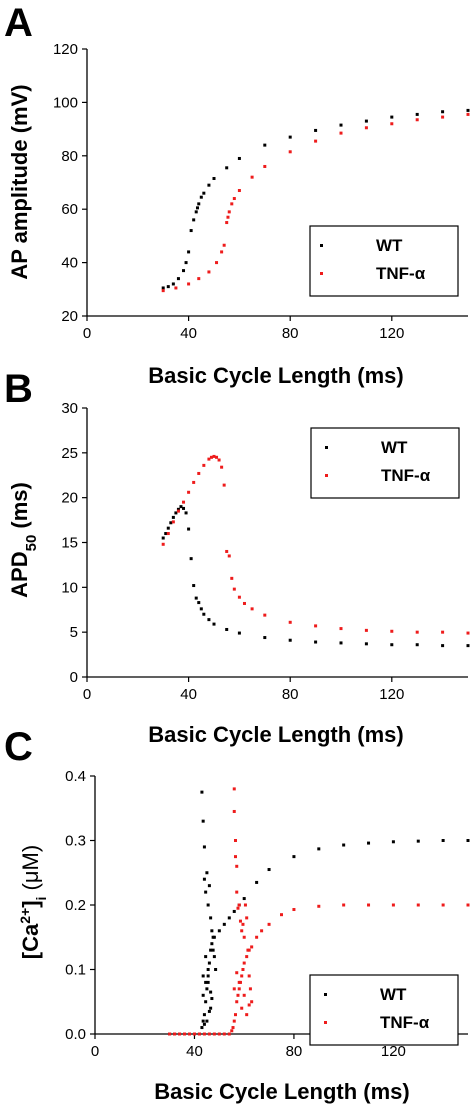 Image resolution: width=474 pixels, height=1109 pixels. I want to click on panel-a-x-tick-label: 0, so click(87, 333).